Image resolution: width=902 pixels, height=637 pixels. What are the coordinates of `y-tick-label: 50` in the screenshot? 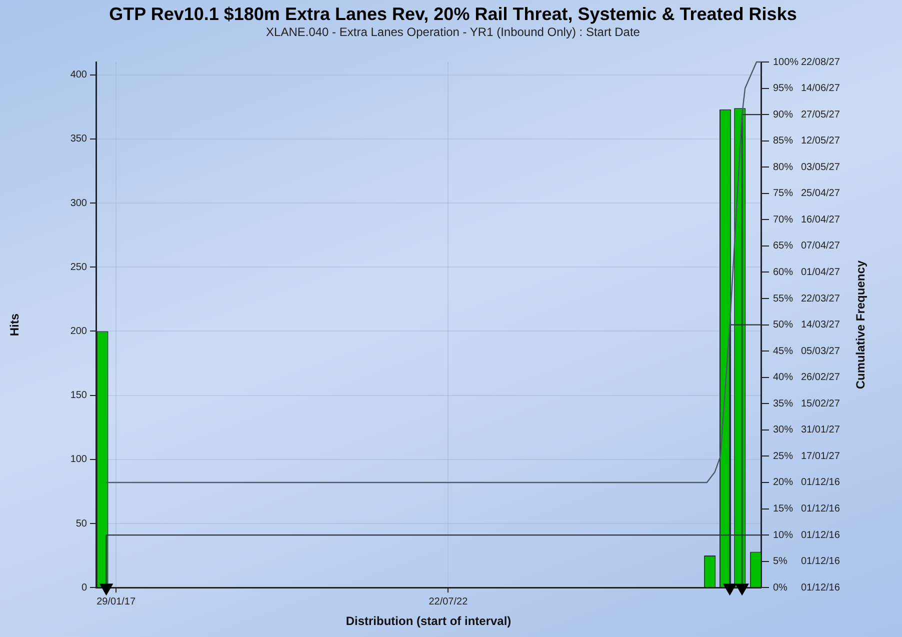 It's located at (82, 524).